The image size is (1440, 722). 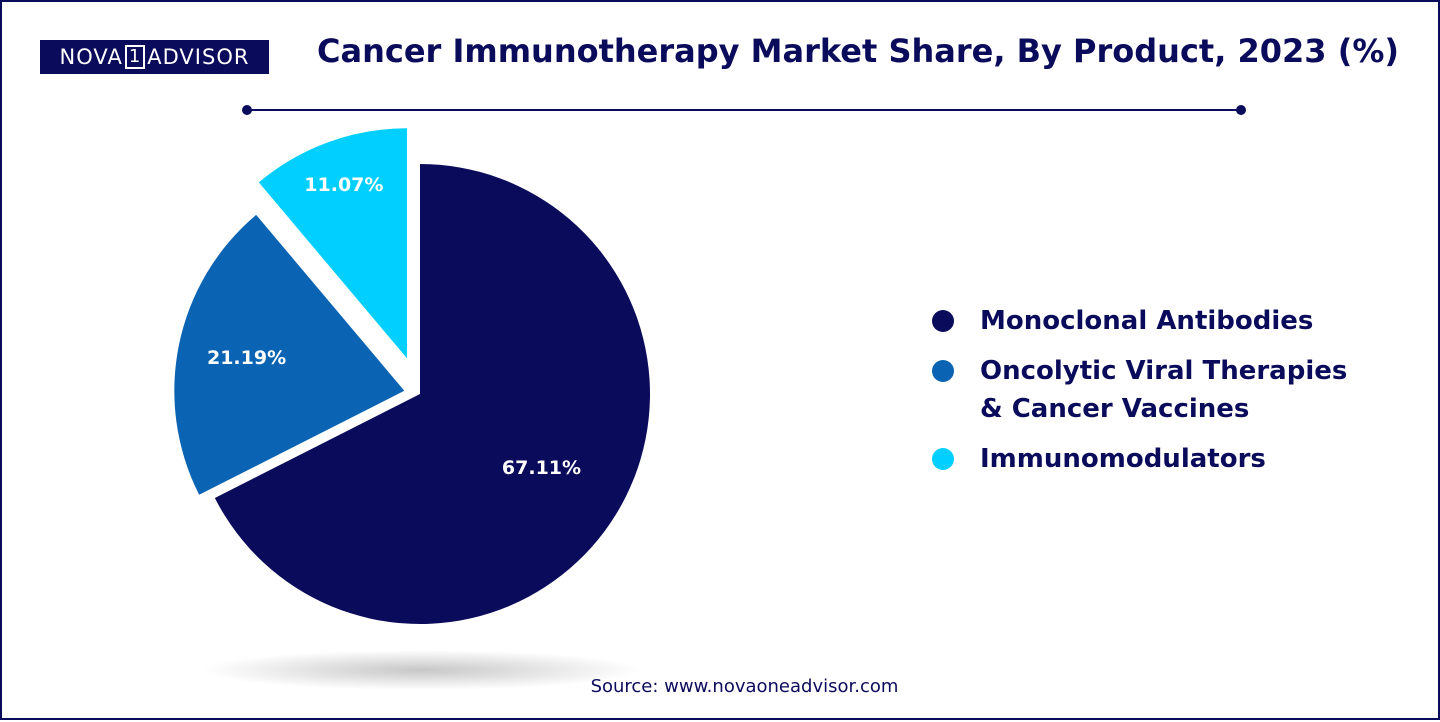 I want to click on legend-swatch-monoclonal, so click(x=943, y=321).